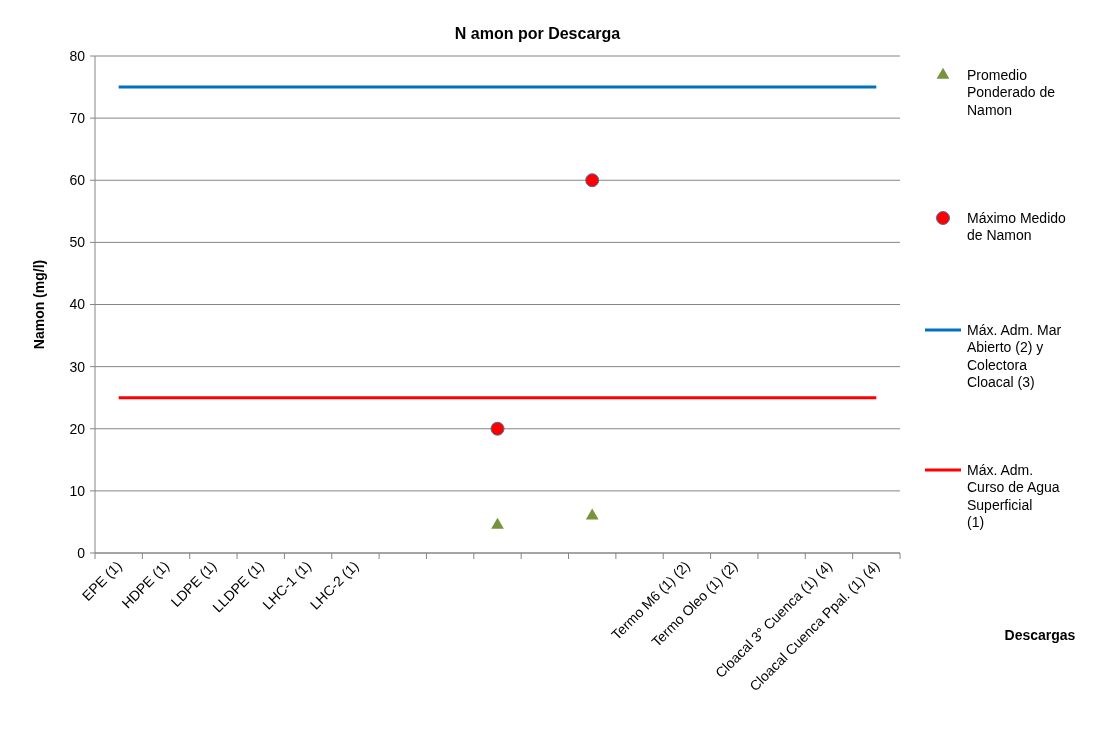 This screenshot has height=748, width=1099. What do you see at coordinates (1013, 496) in the screenshot?
I see `legend-label: Máx. Adm. Curso de Agua Superficial (1)` at bounding box center [1013, 496].